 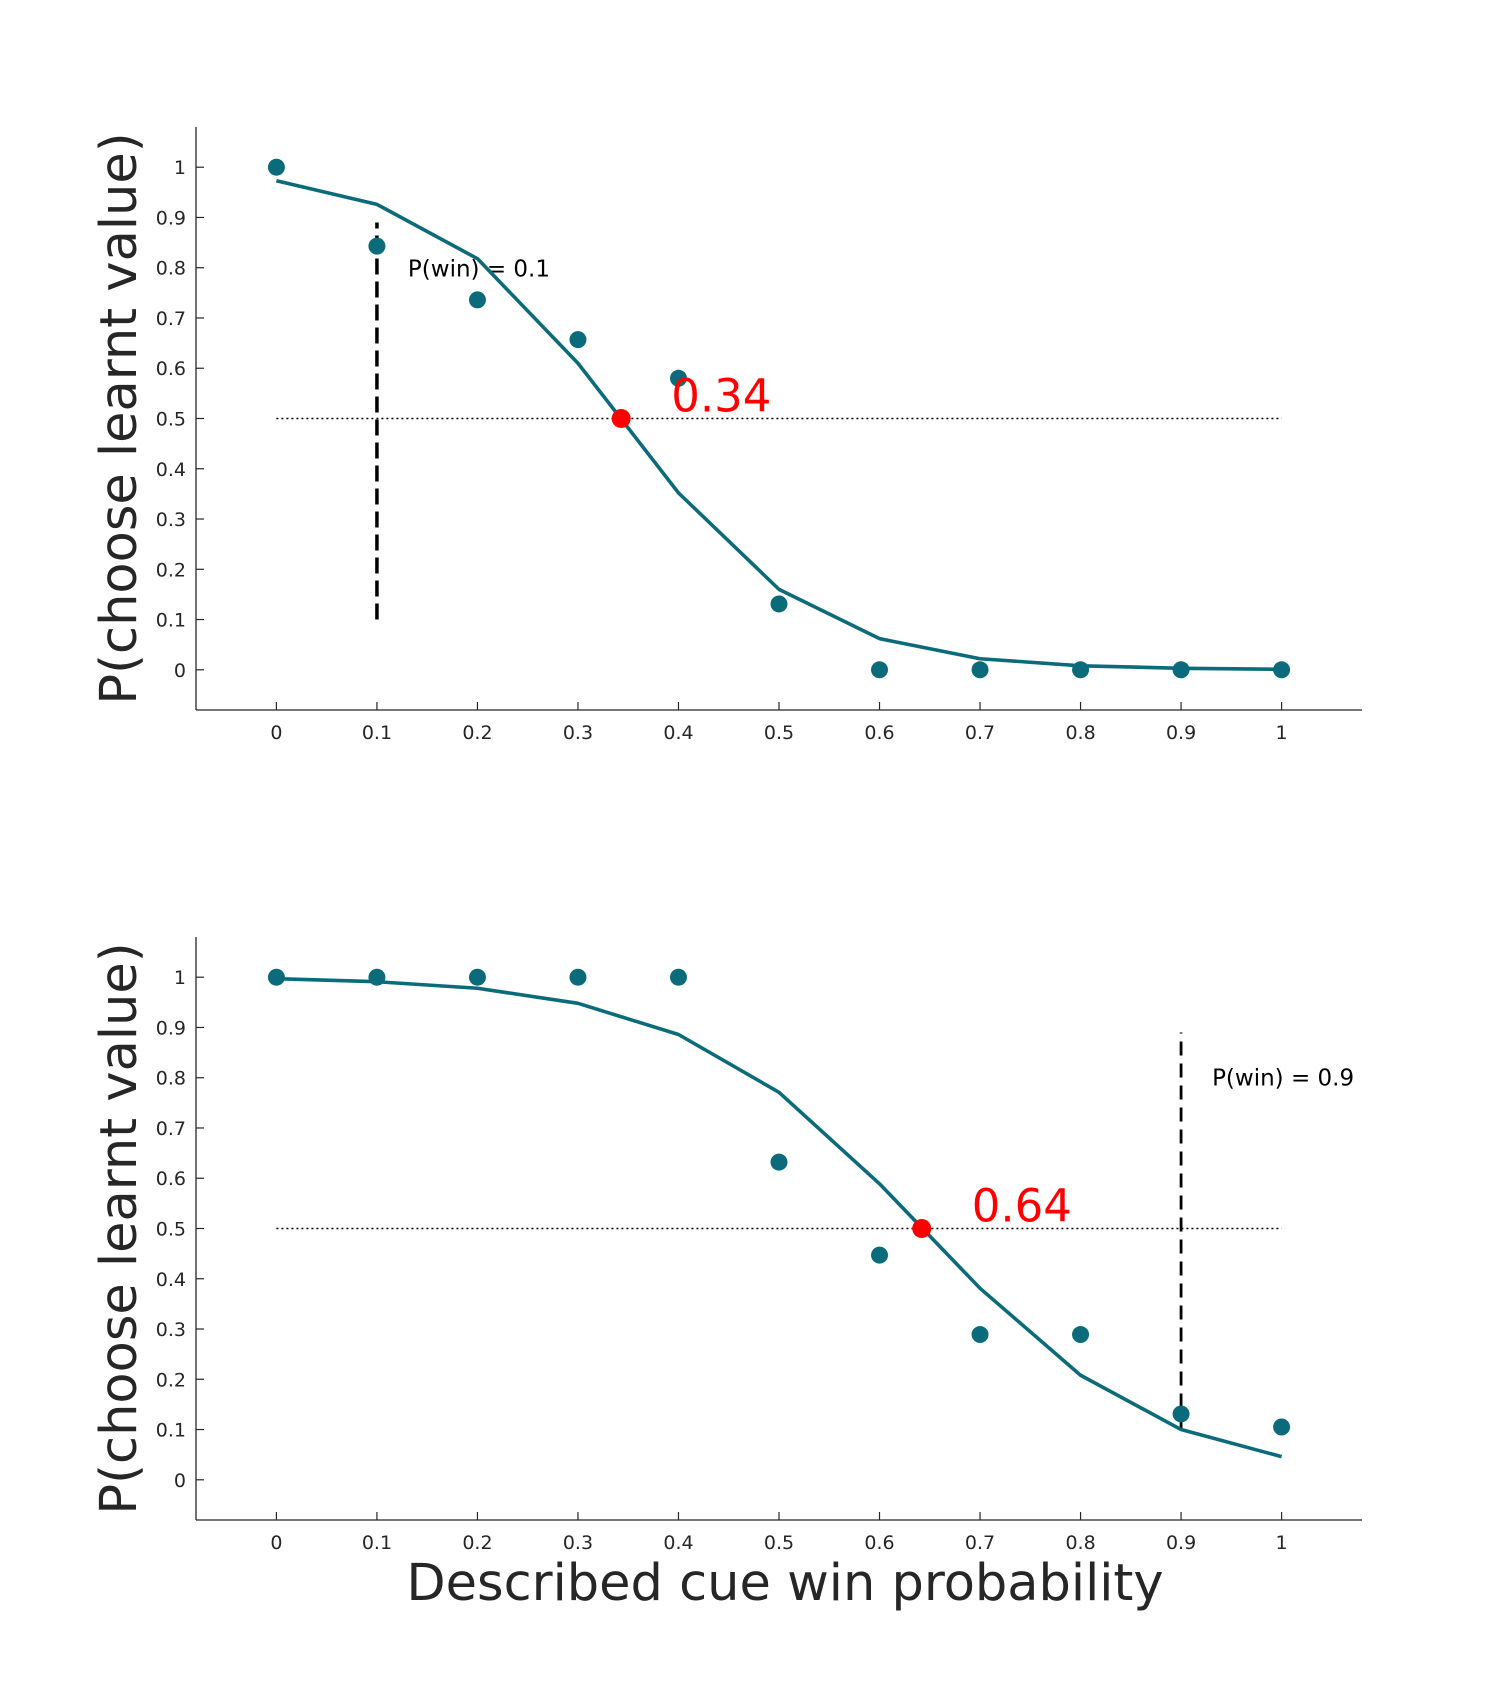 What do you see at coordinates (721, 396) in the screenshot?
I see `crossover-label: 0.34` at bounding box center [721, 396].